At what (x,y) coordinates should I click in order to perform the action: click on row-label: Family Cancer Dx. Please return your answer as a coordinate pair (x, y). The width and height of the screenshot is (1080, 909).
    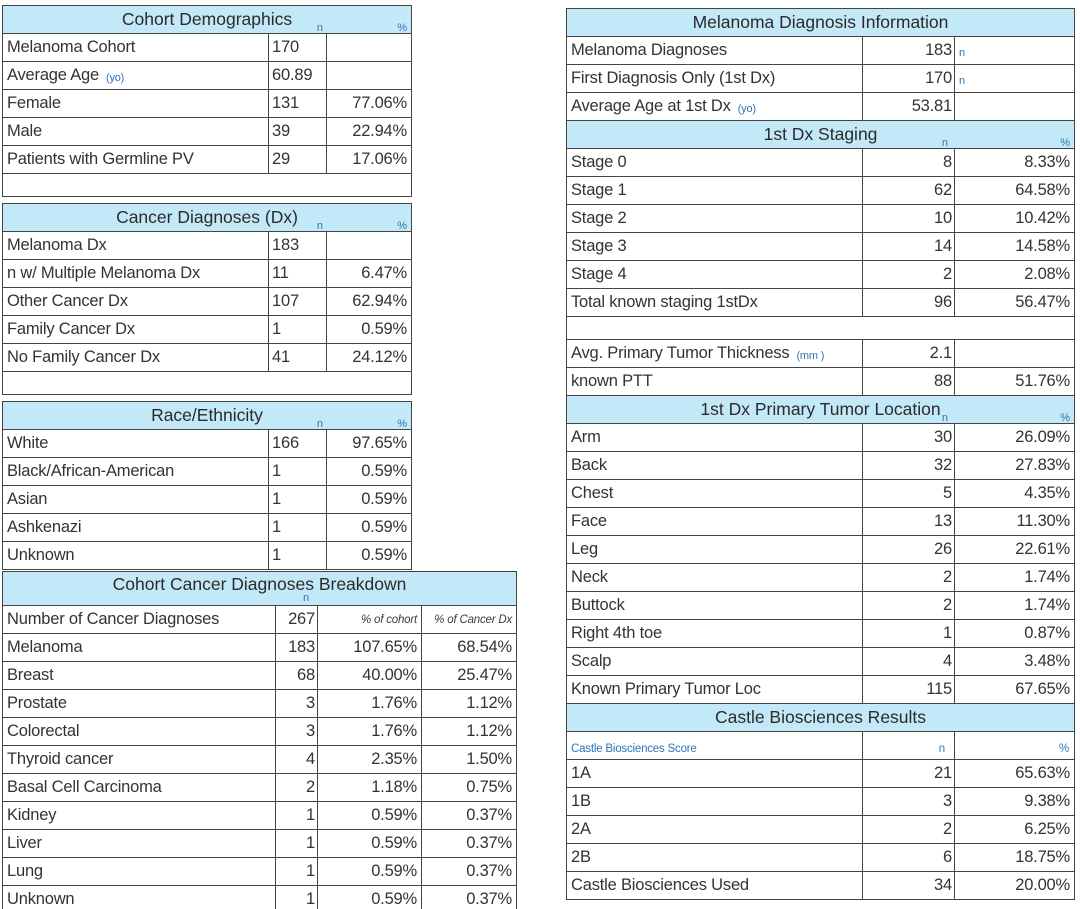
    Looking at the image, I should click on (71, 329).